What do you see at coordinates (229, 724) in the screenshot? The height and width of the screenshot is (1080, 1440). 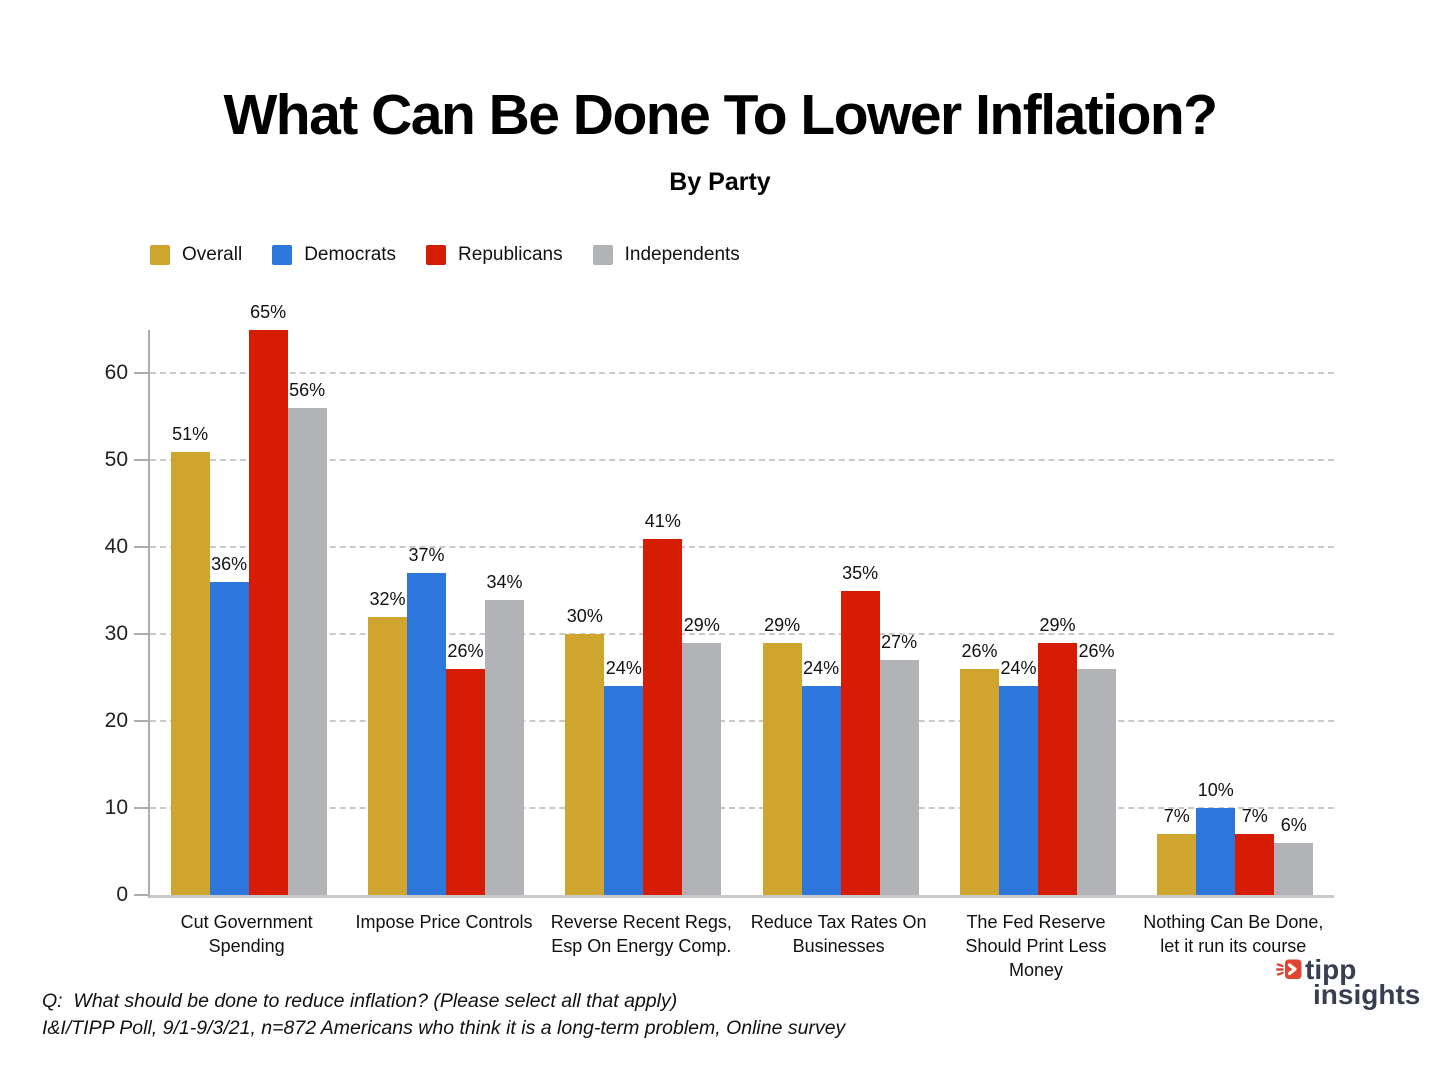 I see `bar-democrats: 36%` at bounding box center [229, 724].